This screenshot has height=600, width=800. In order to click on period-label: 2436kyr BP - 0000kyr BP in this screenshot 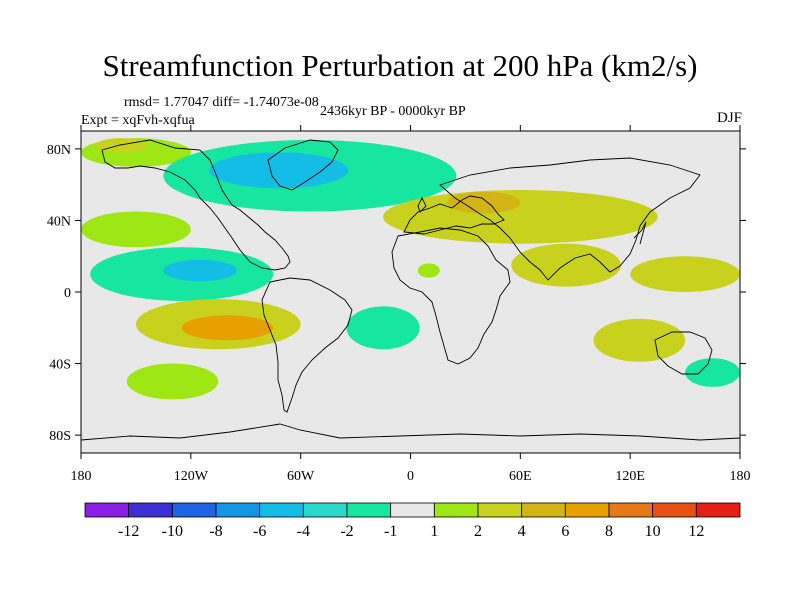, I will do `click(393, 111)`.